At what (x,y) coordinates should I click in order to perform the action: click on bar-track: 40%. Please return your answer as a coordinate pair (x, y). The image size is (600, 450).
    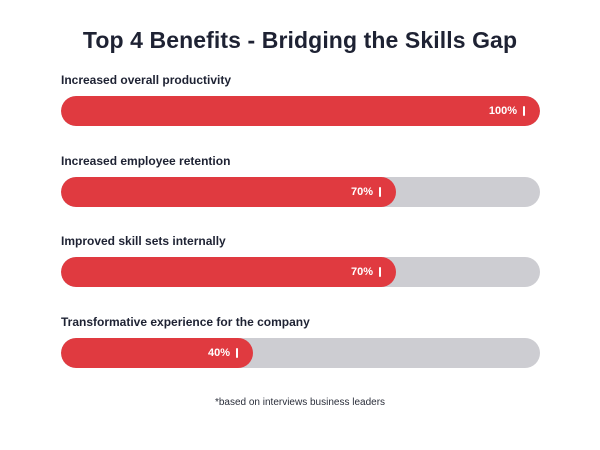
    Looking at the image, I should click on (300, 352).